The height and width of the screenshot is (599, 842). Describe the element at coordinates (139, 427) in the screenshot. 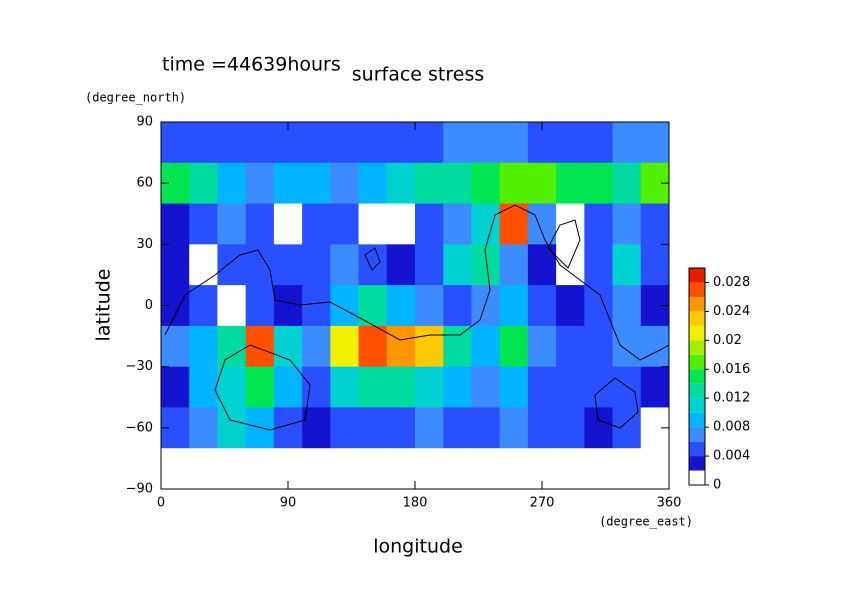

I see `y-tick-label: −60` at that location.